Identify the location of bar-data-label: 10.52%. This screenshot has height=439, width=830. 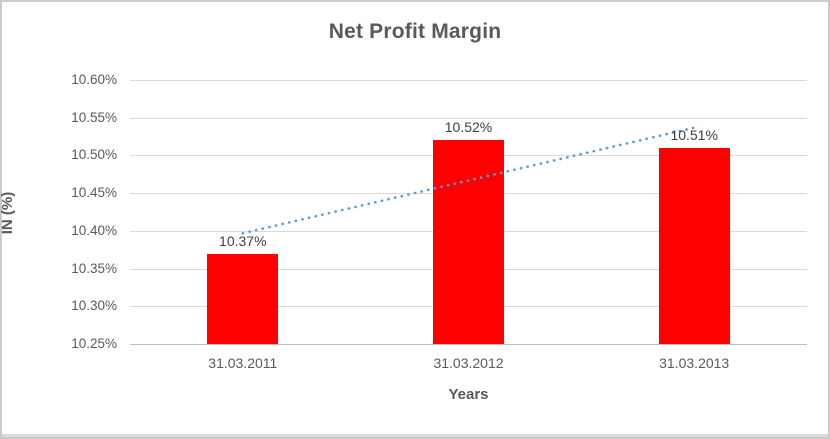
(468, 127).